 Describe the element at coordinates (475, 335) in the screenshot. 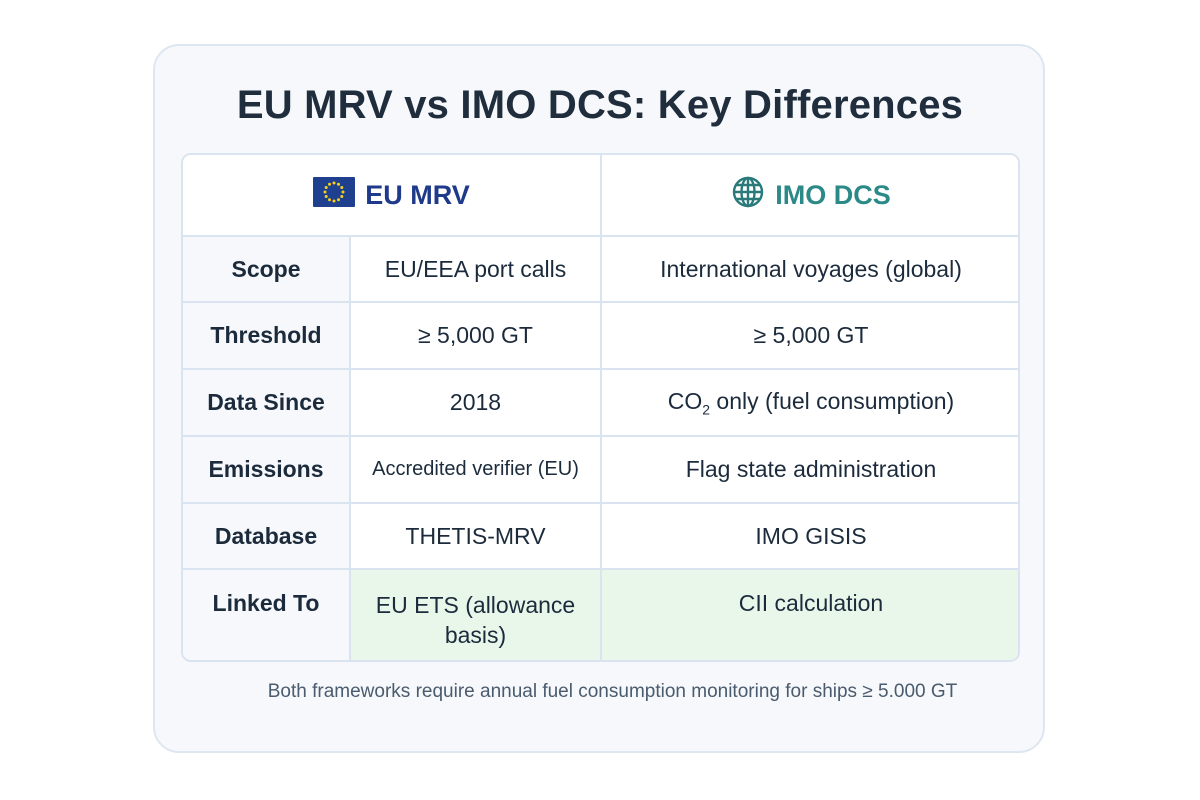

I see `eu-cell: ≥ 5,000 GT` at that location.